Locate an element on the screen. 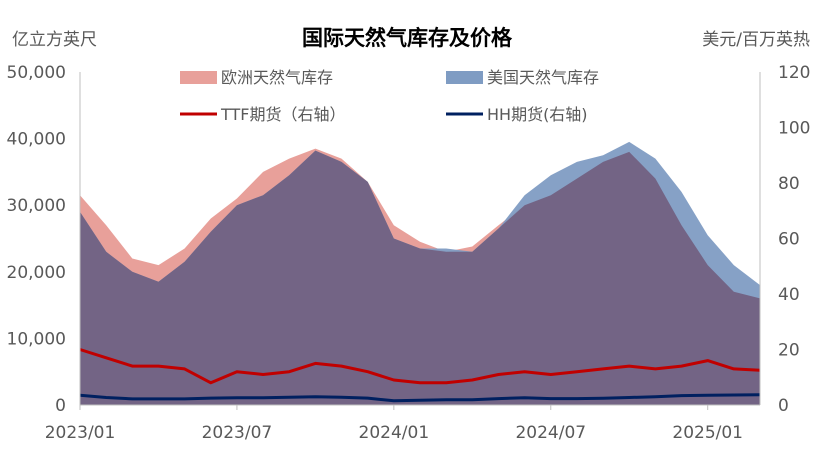 This screenshot has height=461, width=815. x-tick-label: 2023/07 is located at coordinates (237, 433).